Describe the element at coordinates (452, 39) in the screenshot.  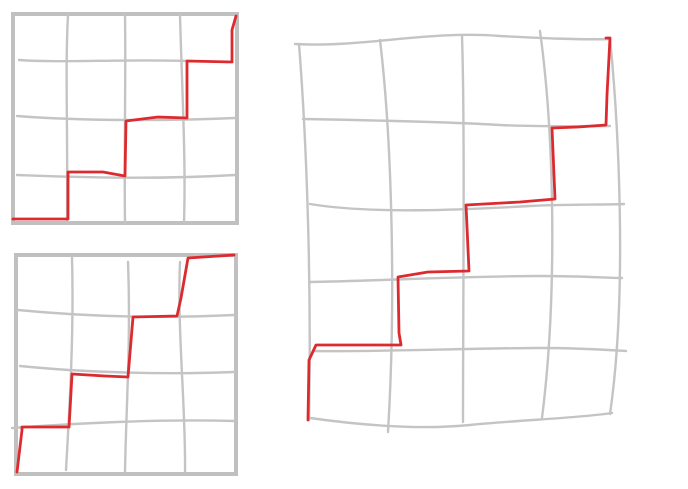
I see `grid-line-top` at that location.